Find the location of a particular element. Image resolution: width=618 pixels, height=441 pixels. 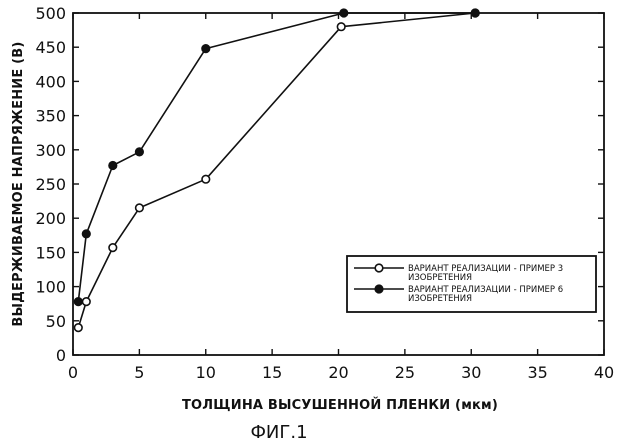

x-tick-label: 30 is located at coordinates (471, 372).